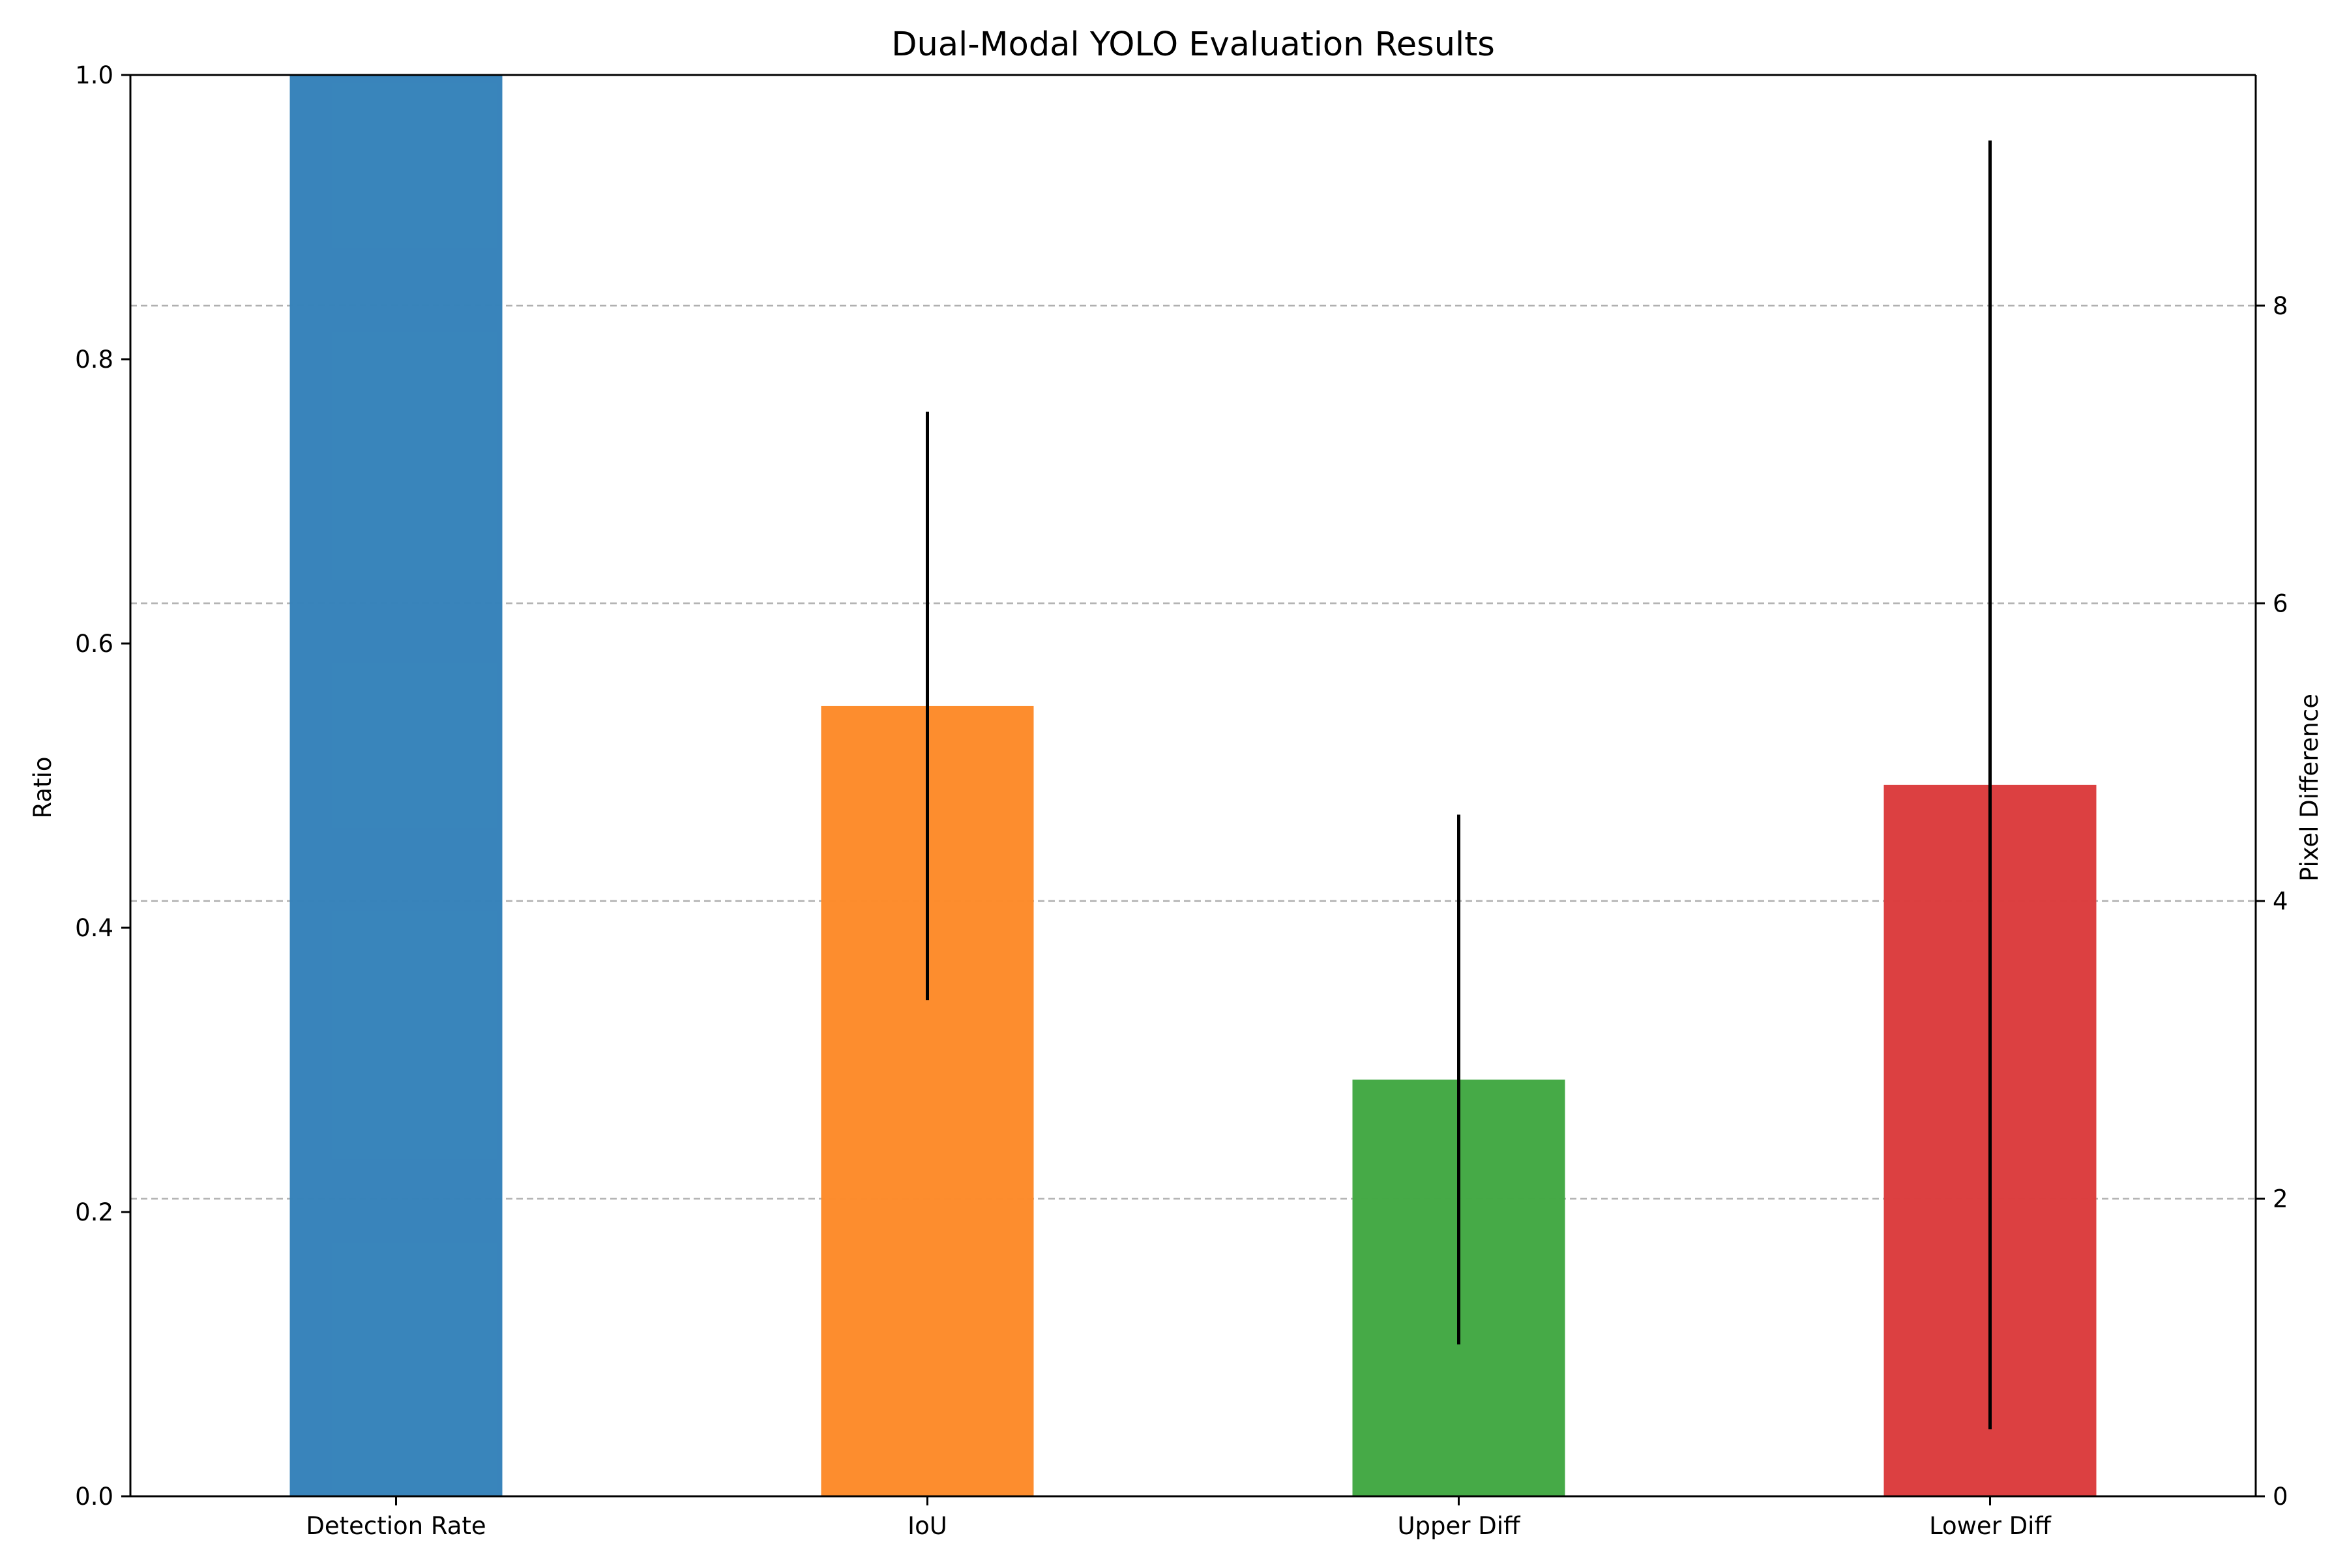 The height and width of the screenshot is (1568, 2347). What do you see at coordinates (2280, 901) in the screenshot?
I see `right-axis-tick-label: 4` at bounding box center [2280, 901].